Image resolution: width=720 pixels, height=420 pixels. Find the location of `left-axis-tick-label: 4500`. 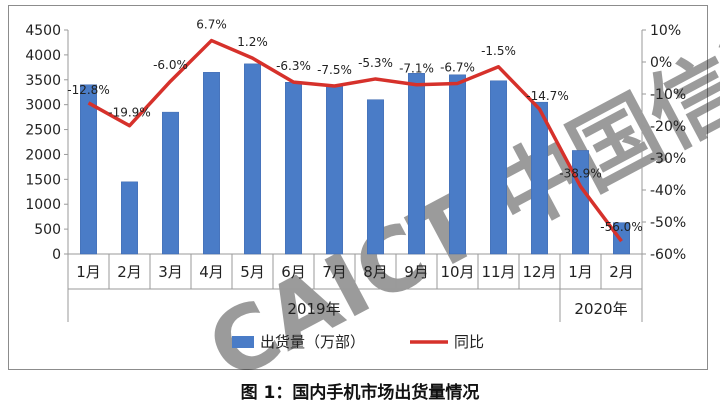

left-axis-tick-label: 4500 is located at coordinates (43, 31).